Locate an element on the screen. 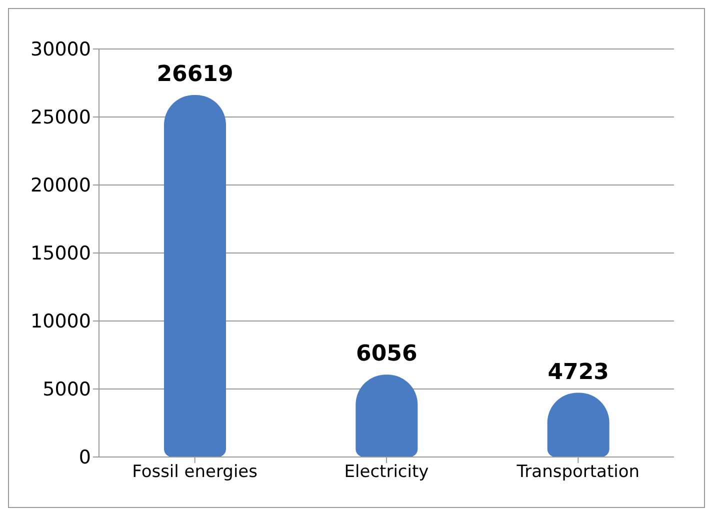 The image size is (713, 518). data-label: 6056 is located at coordinates (387, 354).